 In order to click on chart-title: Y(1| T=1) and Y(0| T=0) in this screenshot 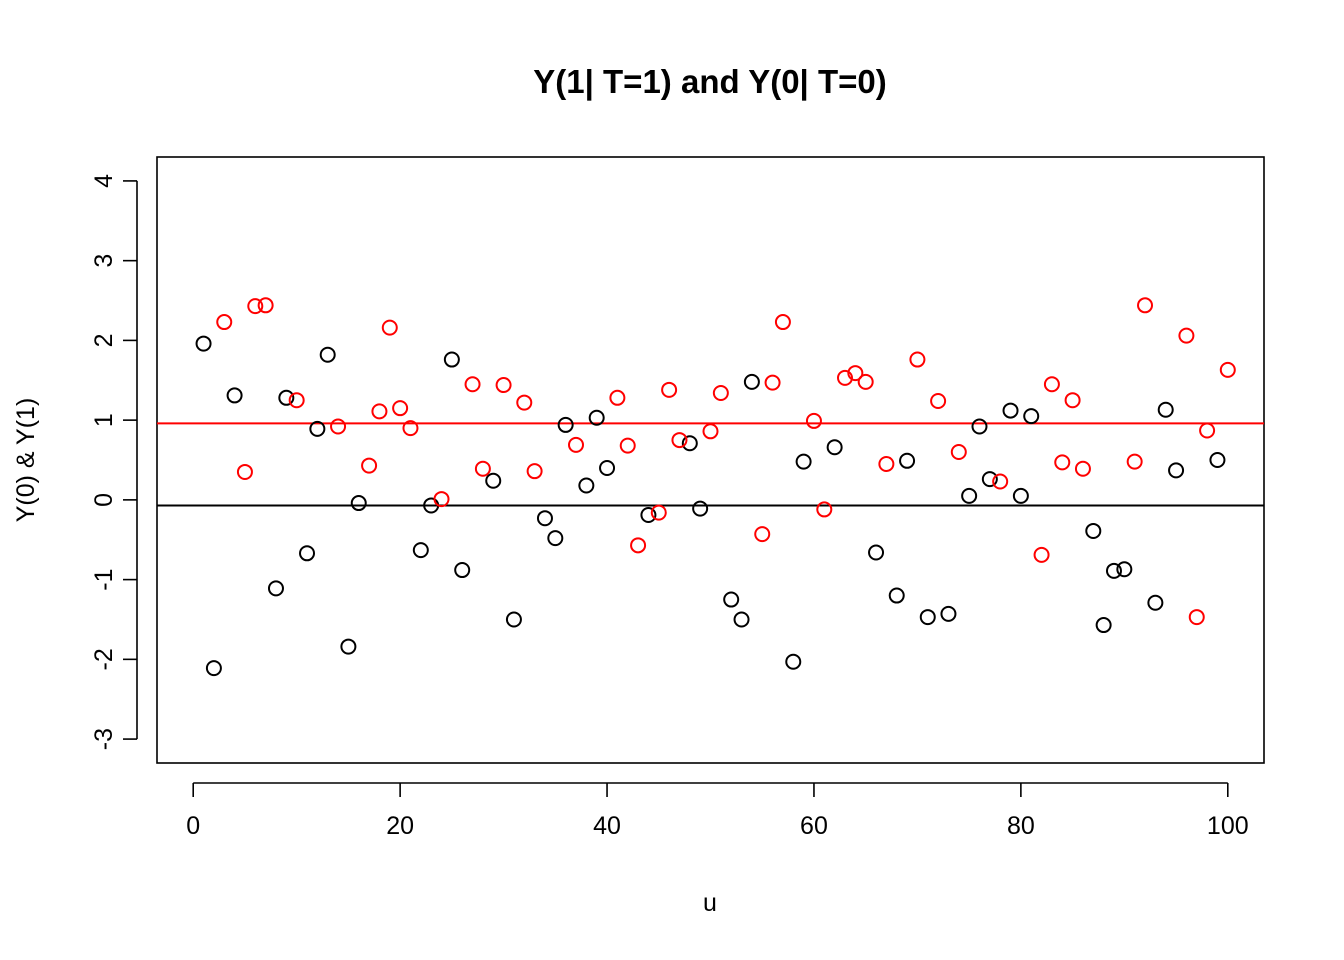, I will do `click(709, 81)`.